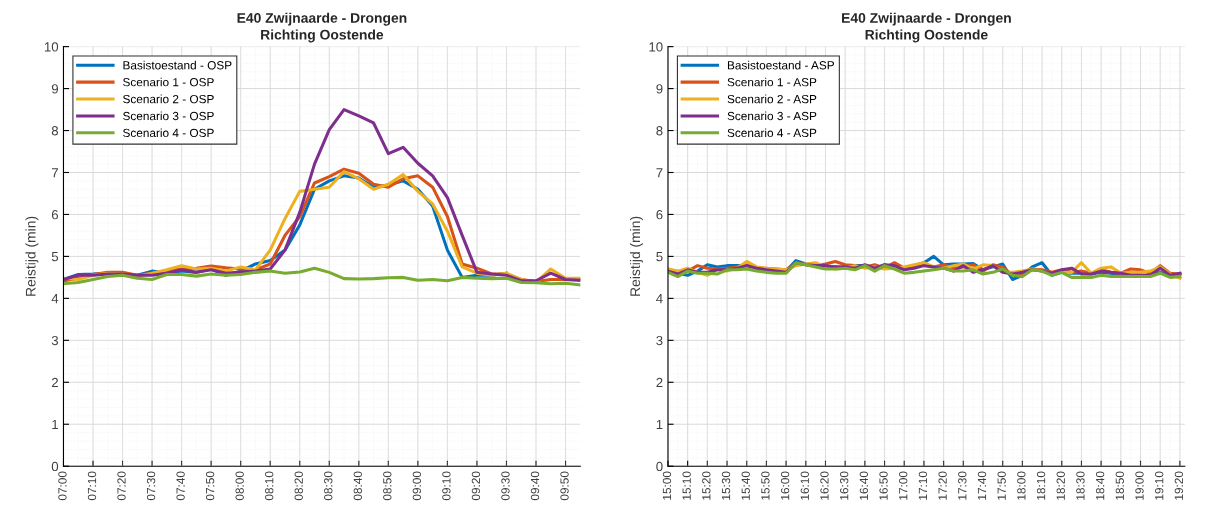 This screenshot has height=518, width=1209. Describe the element at coordinates (706, 485) in the screenshot. I see `x-tick-label: 15:20` at that location.